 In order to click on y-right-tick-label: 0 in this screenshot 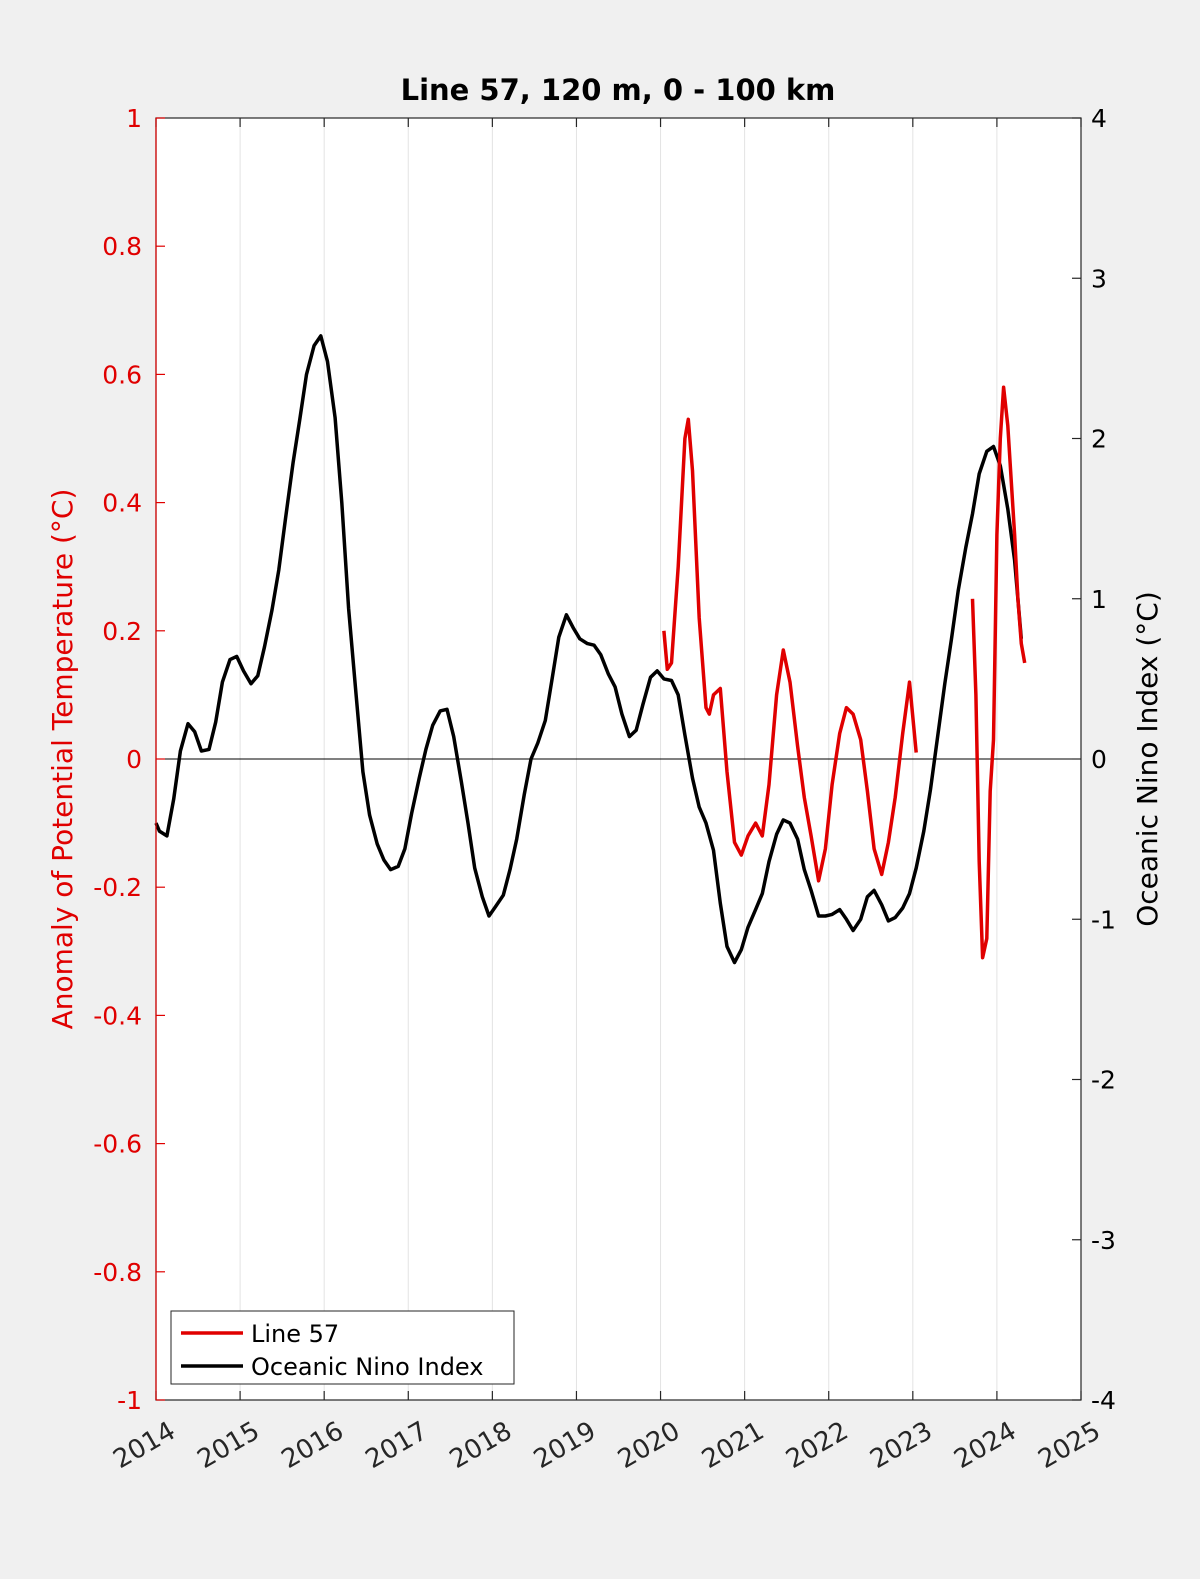, I will do `click(1099, 759)`.